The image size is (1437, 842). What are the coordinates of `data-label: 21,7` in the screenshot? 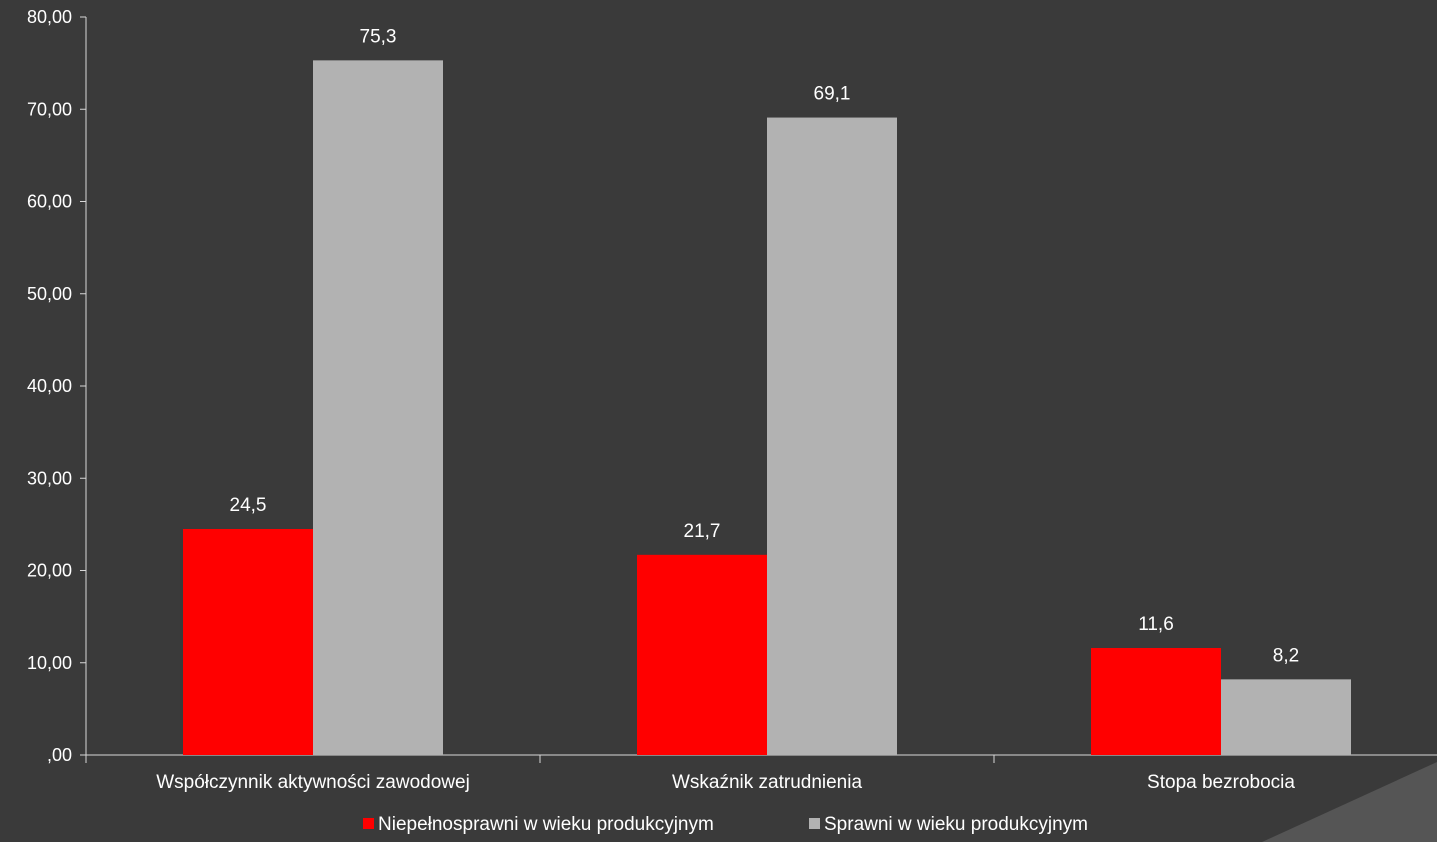 It's located at (702, 531).